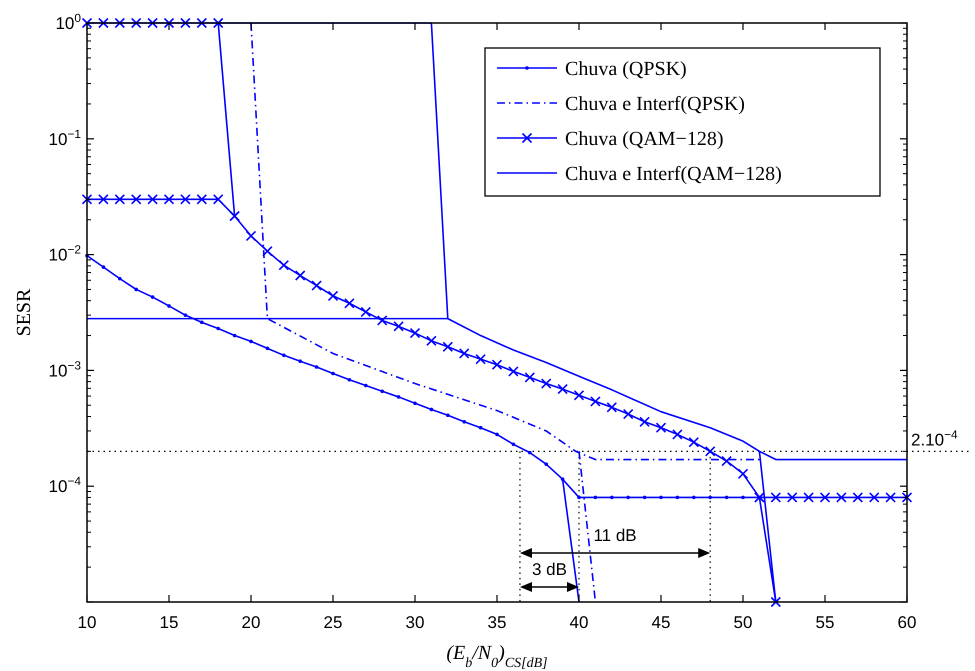 The height and width of the screenshot is (671, 975). What do you see at coordinates (68, 22) in the screenshot?
I see `y-tick-label: 10$^{0}$` at bounding box center [68, 22].